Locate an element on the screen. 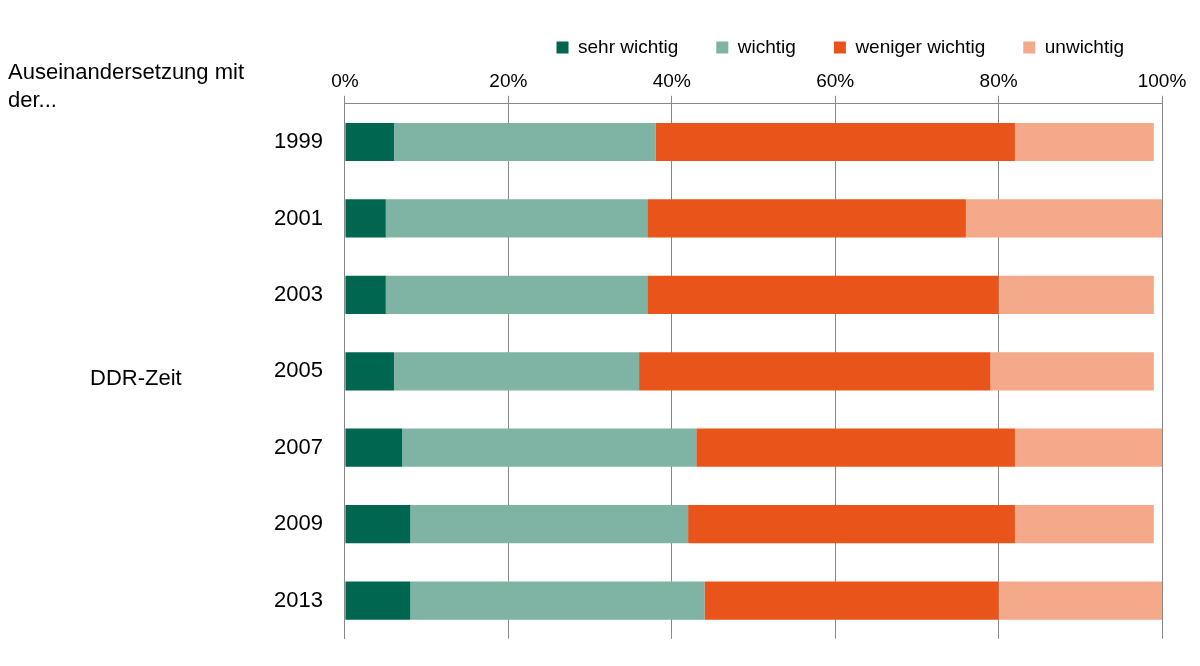 Image resolution: width=1200 pixels, height=666 pixels. text: DDR-Zeit is located at coordinates (136, 377).